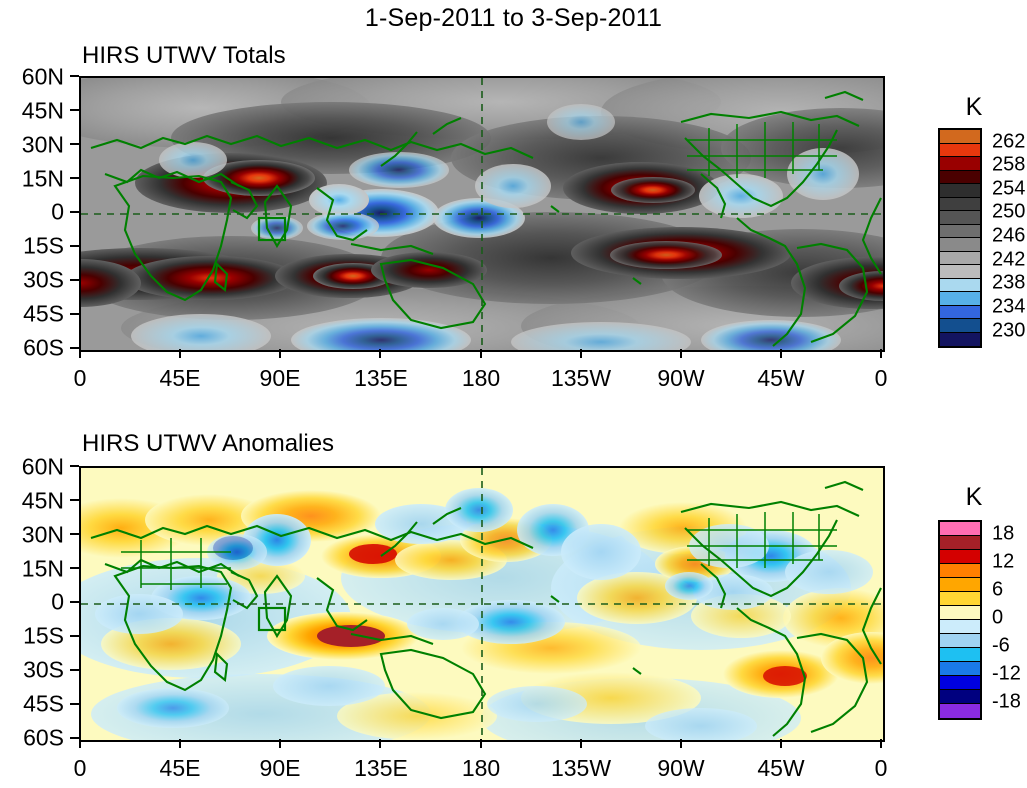  What do you see at coordinates (581, 768) in the screenshot?
I see `xlabel-anom-5: 135W` at bounding box center [581, 768].